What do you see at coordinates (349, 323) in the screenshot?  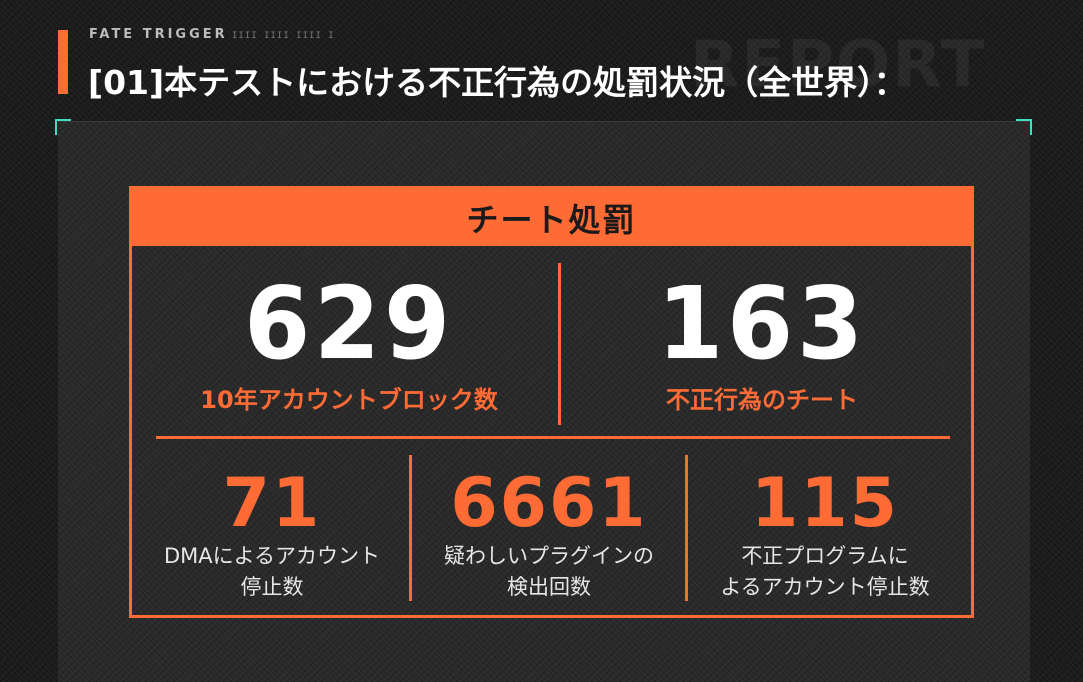 I see `stat-value: 629` at bounding box center [349, 323].